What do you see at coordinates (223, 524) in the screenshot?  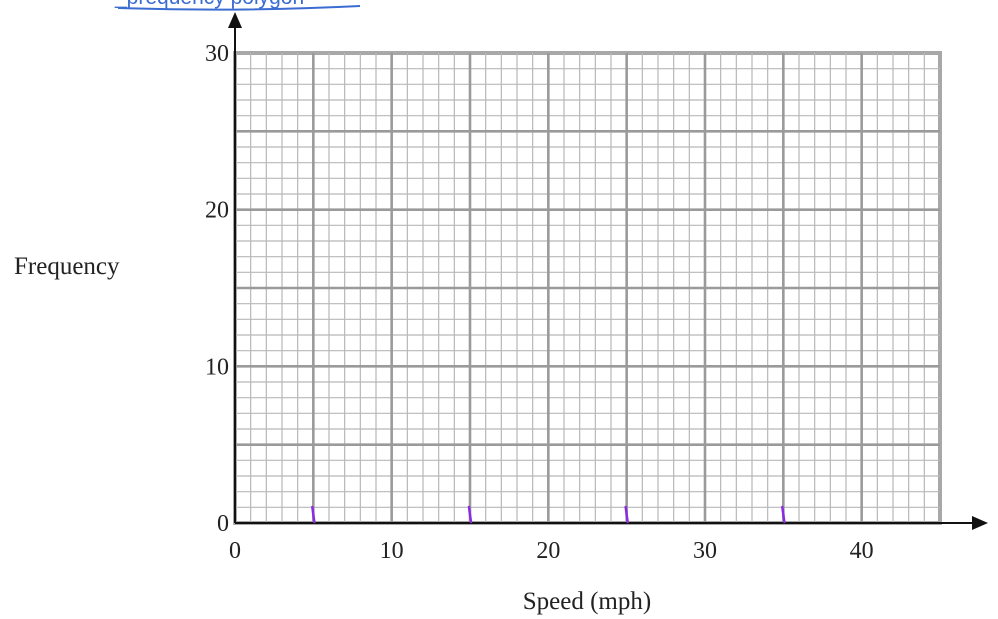 I see `y-tick-label: 0` at bounding box center [223, 524].